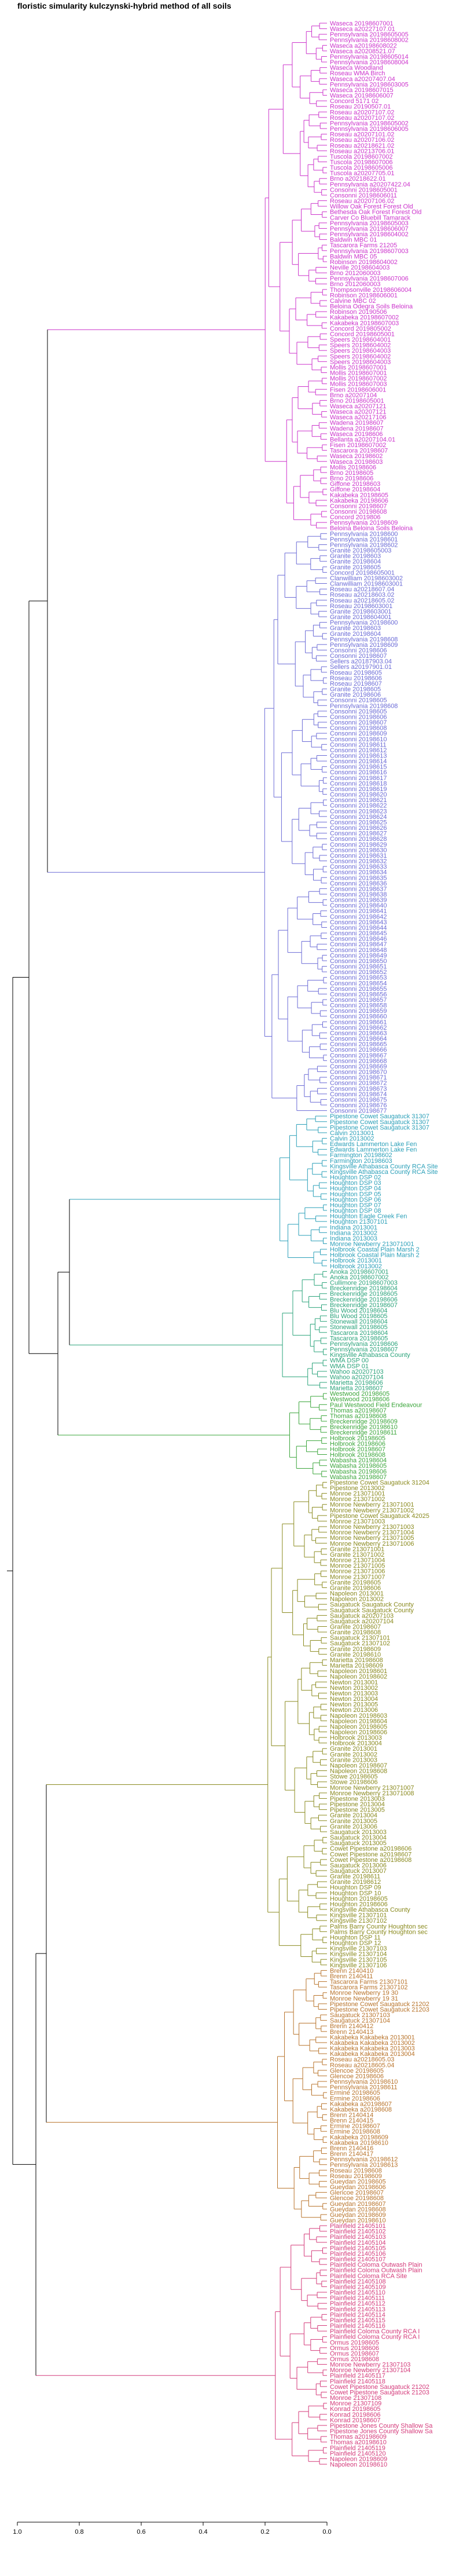  What do you see at coordinates (370, 1355) in the screenshot?
I see `leaf-label: Kingsville Athabasca County` at bounding box center [370, 1355].